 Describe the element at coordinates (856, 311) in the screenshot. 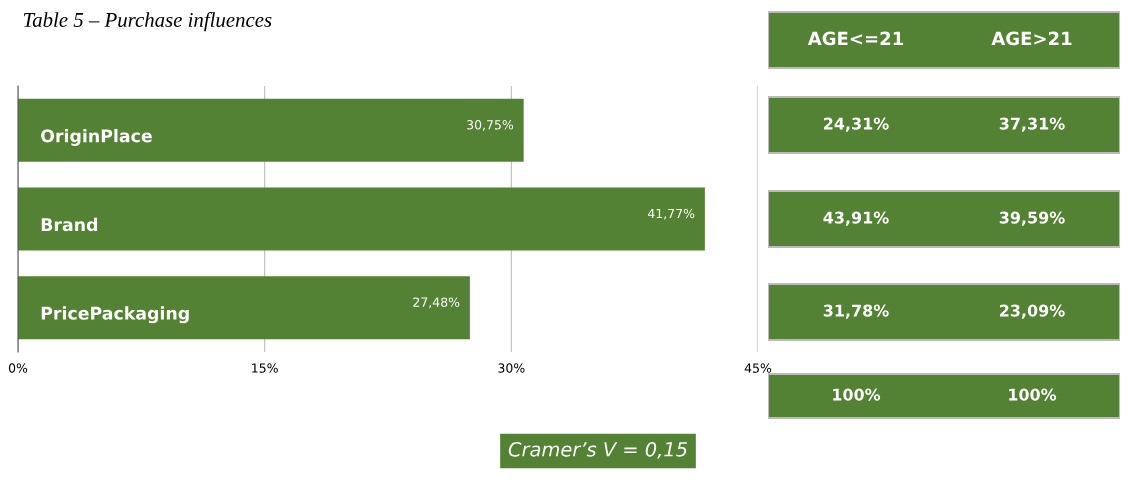

I see `text: 31,78%` at that location.